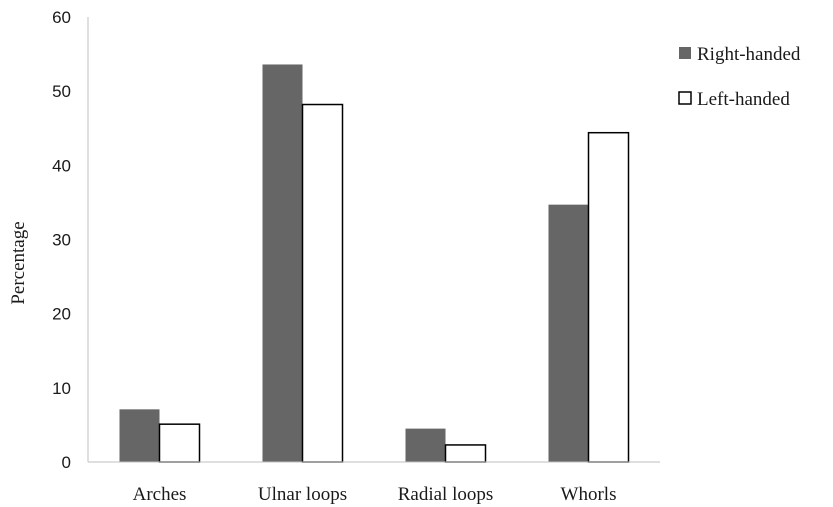 Image resolution: width=833 pixels, height=507 pixels. What do you see at coordinates (61, 314) in the screenshot?
I see `y-tick-label: 20` at bounding box center [61, 314].